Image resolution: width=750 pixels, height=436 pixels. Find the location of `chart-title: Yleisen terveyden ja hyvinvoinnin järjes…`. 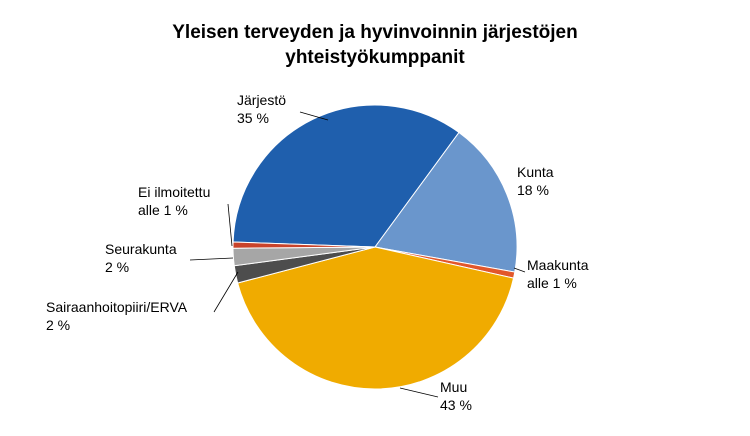

chart-title: Yleisen terveyden ja hyvinvoinnin järjes… is located at coordinates (375, 45).